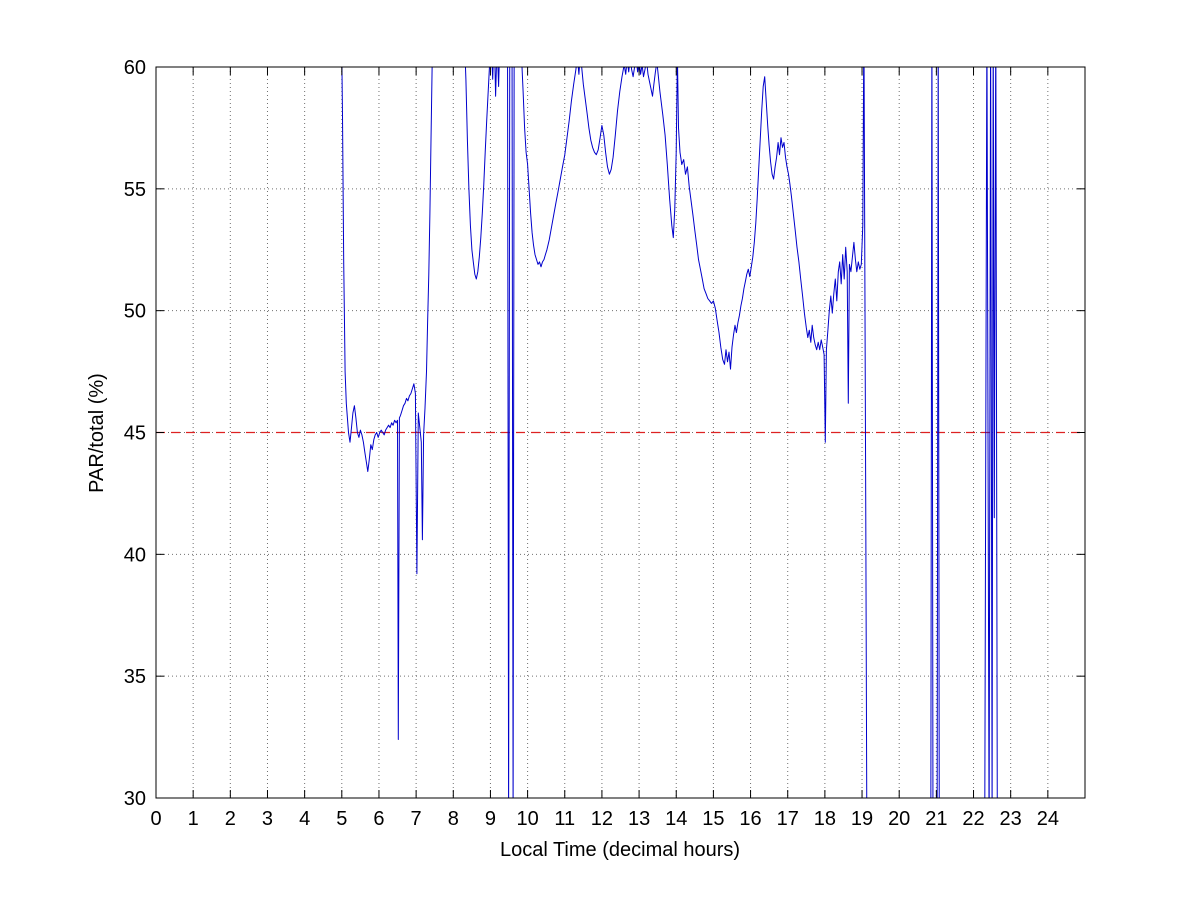 Image resolution: width=1201 pixels, height=900 pixels. I want to click on x-tick-label: 23, so click(1011, 819).